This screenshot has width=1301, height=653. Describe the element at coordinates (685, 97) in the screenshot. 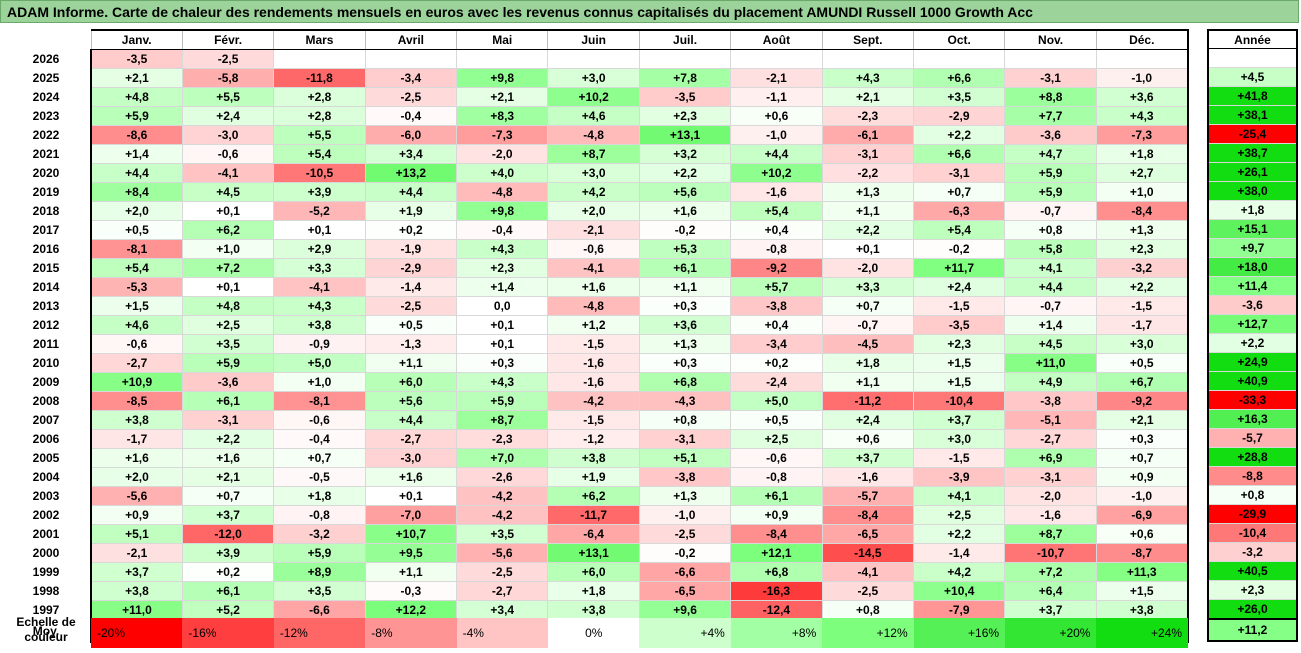

I see `heatmap-cell: -3,5` at that location.